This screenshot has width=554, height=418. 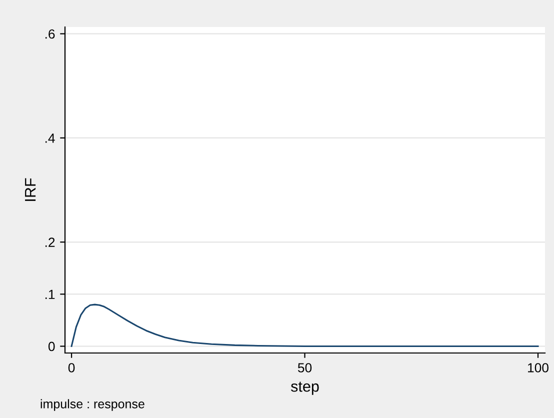 I want to click on y-tick-label: .6, so click(x=50, y=34).